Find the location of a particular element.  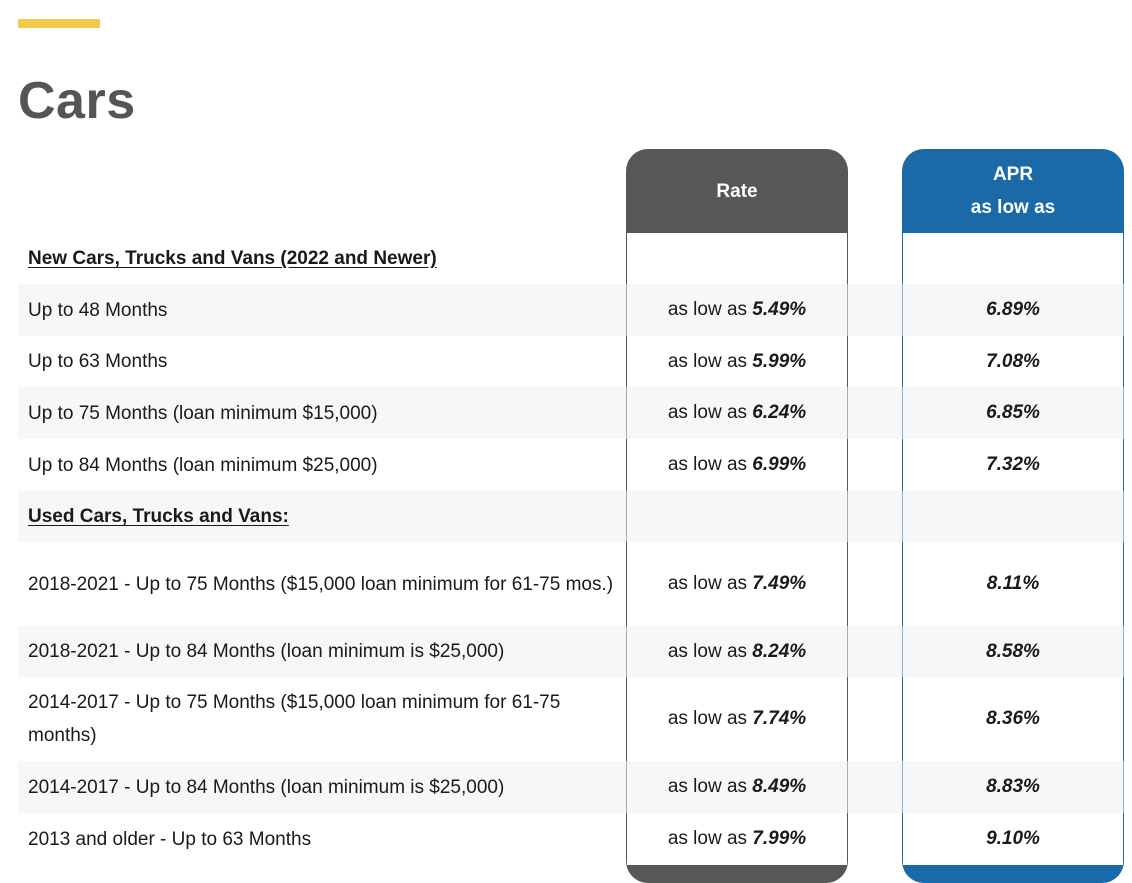

rate-value: 7.99% is located at coordinates (779, 838).